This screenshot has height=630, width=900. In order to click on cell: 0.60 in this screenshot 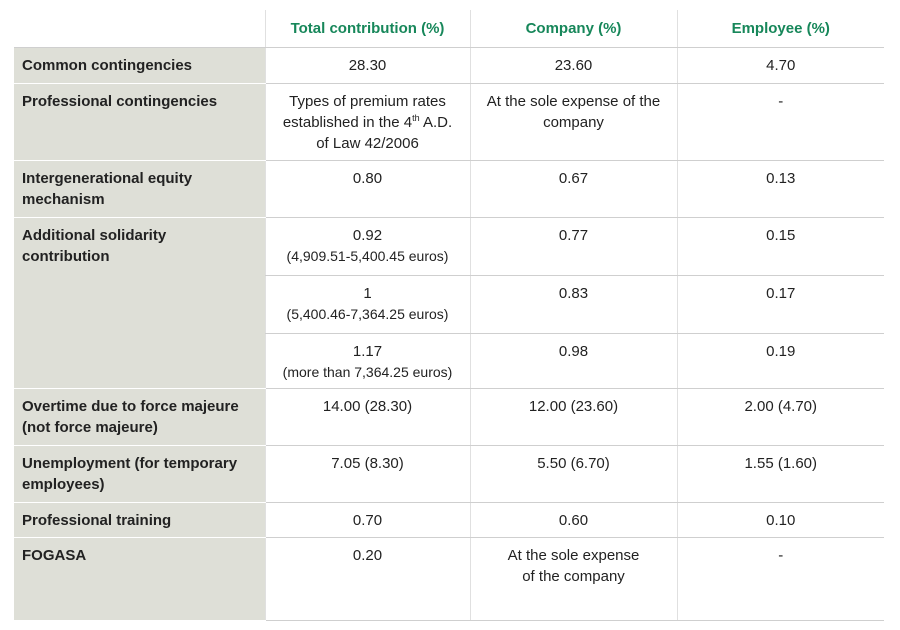, I will do `click(573, 520)`.